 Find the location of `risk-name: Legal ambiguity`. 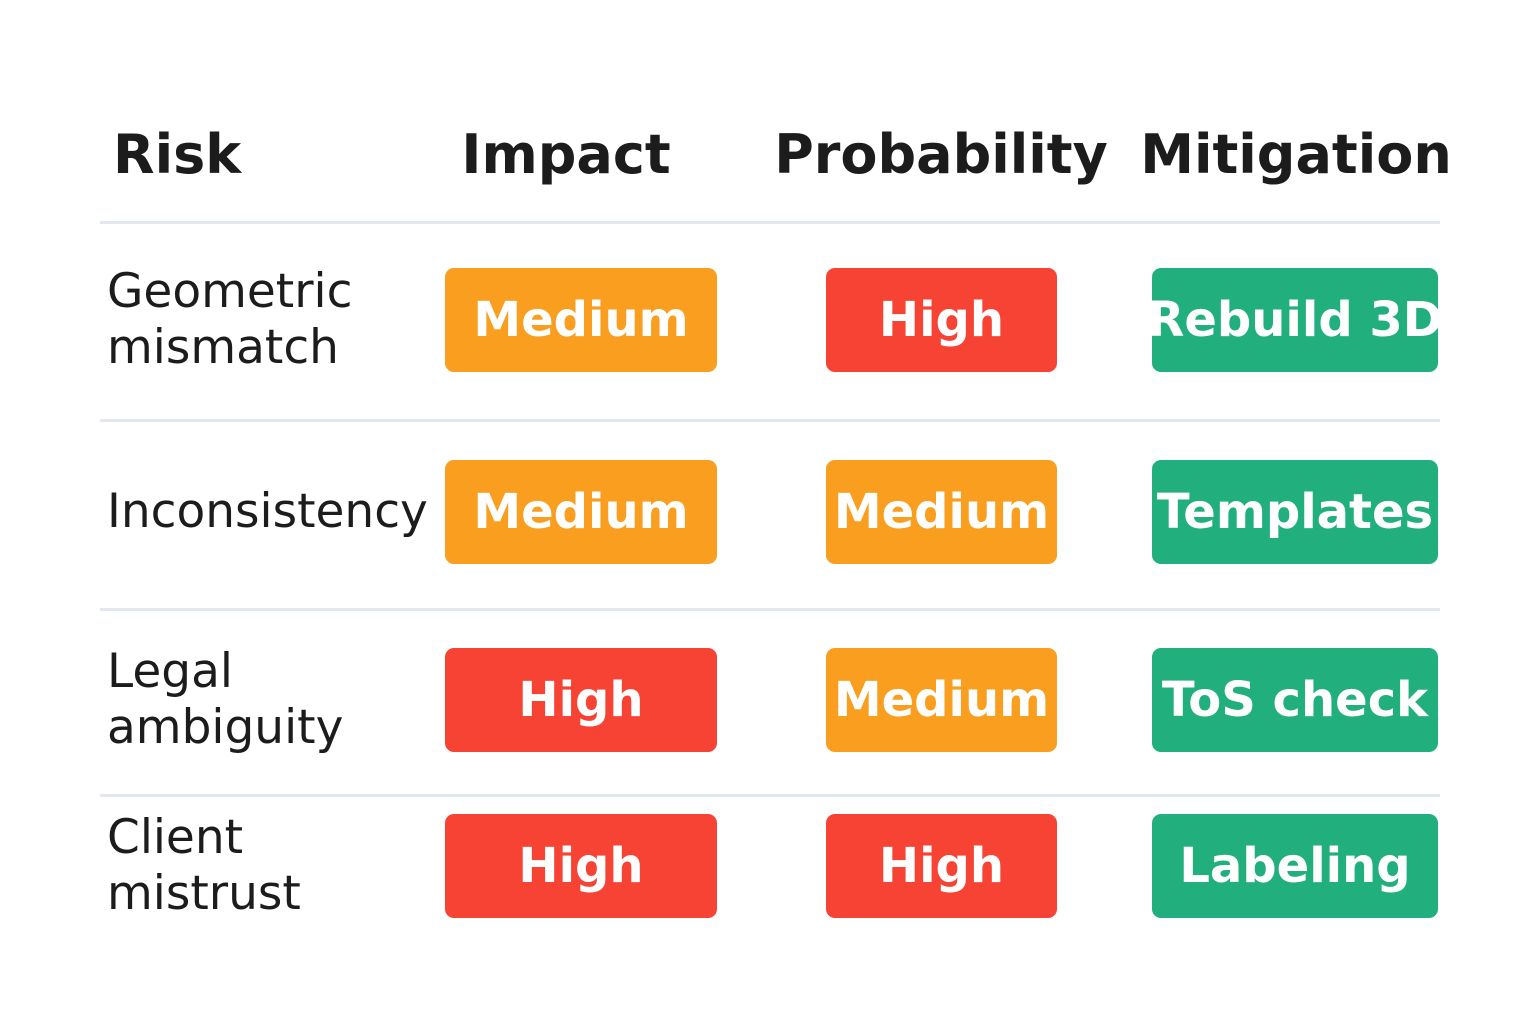

risk-name: Legal ambiguity is located at coordinates (225, 699).